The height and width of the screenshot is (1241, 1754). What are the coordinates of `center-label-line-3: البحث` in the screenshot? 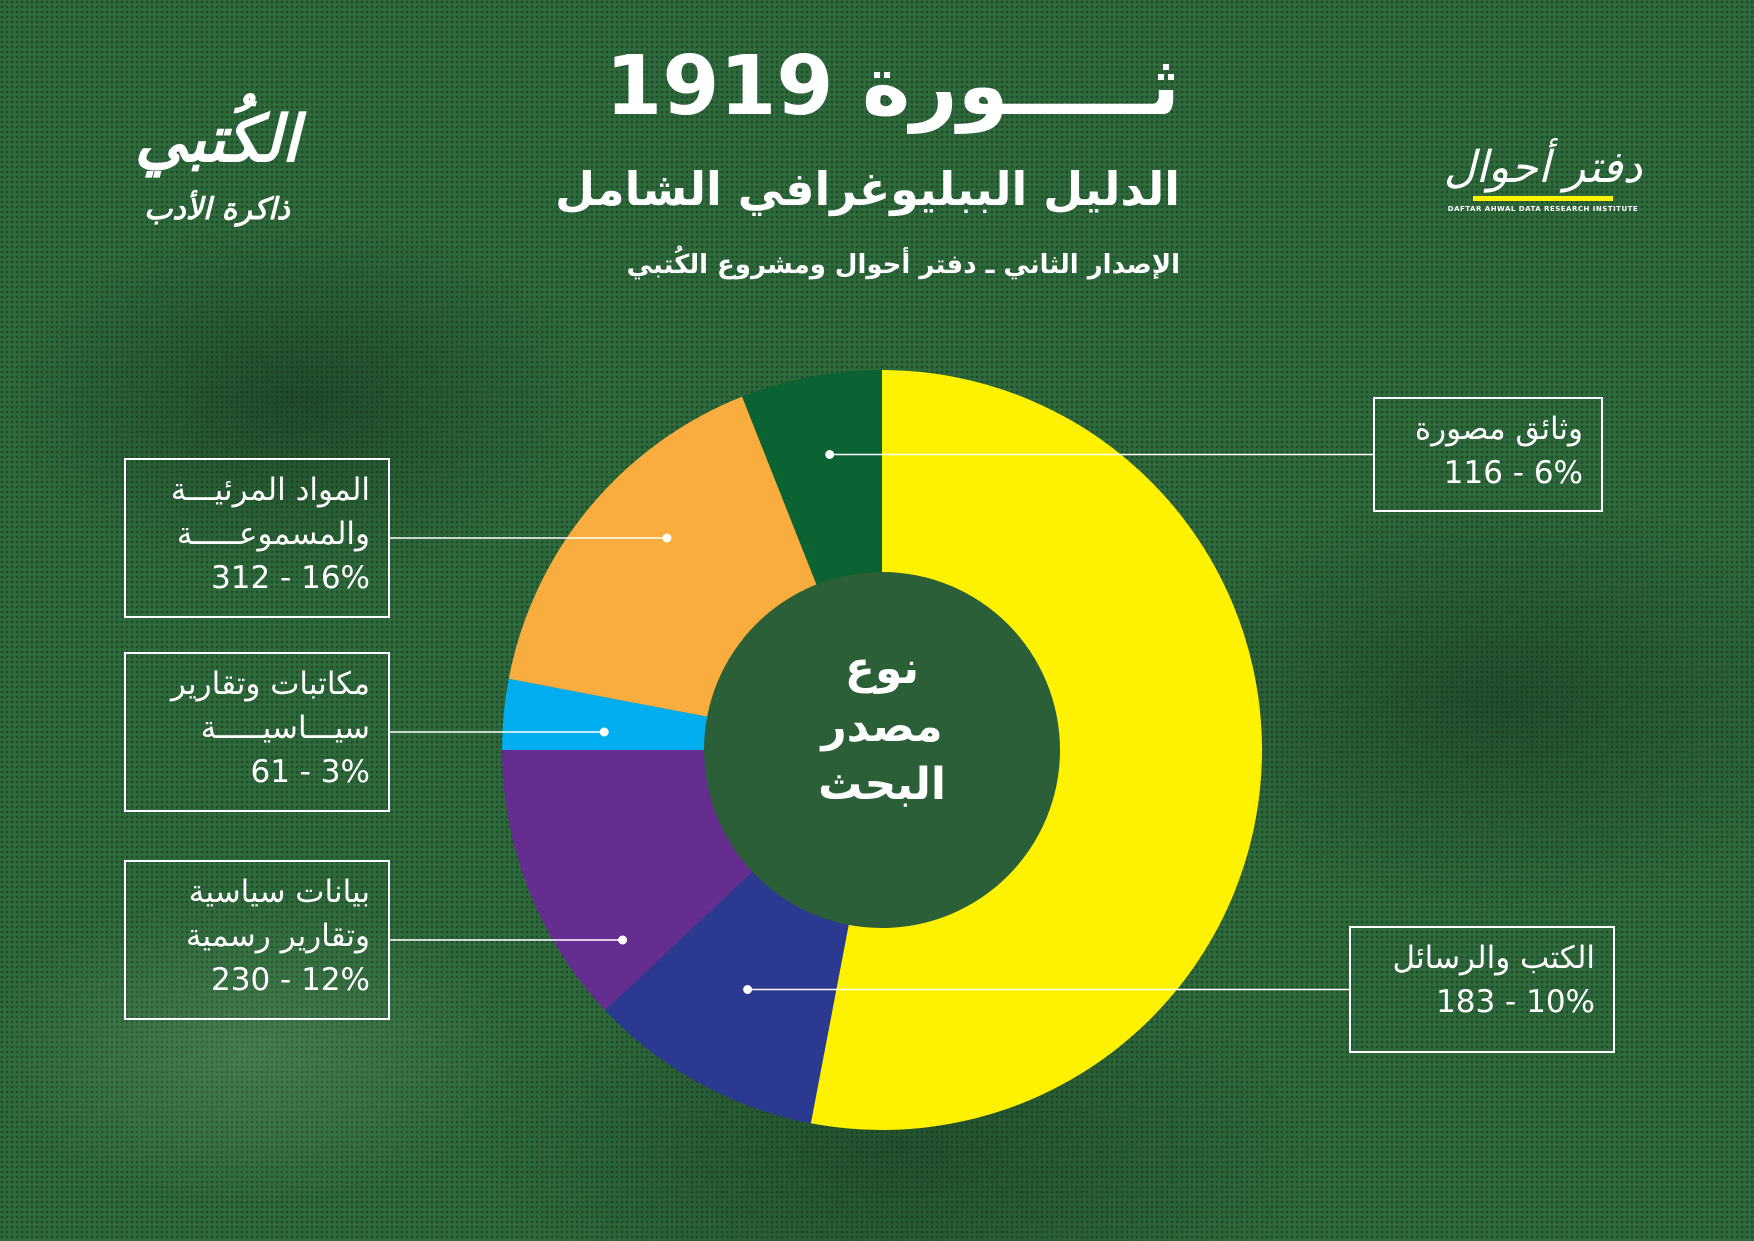 It's located at (882, 784).